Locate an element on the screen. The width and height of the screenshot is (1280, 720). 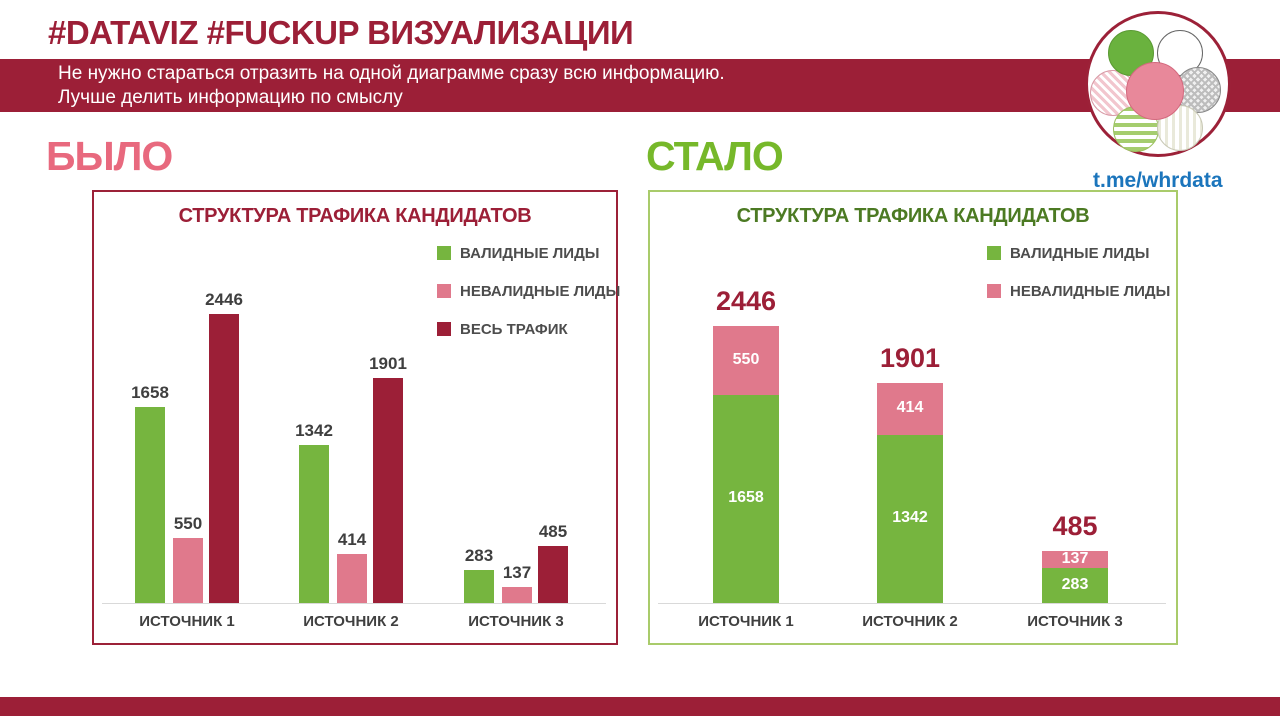
bar-value-label: 2446 is located at coordinates (224, 299).